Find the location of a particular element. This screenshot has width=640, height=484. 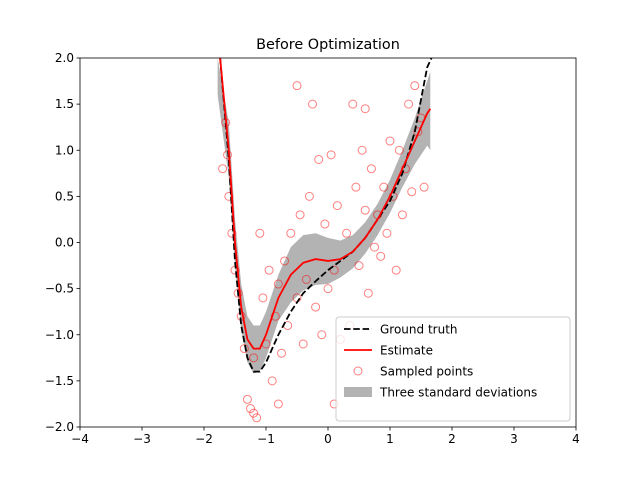

x-tick-label: 4 is located at coordinates (576, 439).